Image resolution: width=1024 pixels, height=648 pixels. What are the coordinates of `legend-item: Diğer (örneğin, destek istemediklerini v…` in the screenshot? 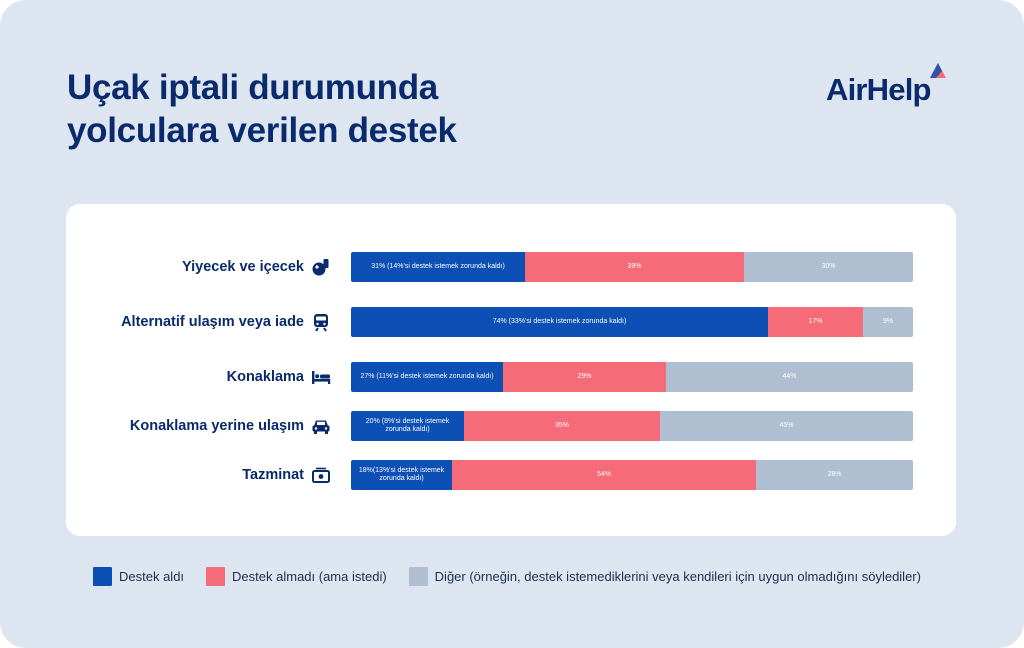 It's located at (664, 576).